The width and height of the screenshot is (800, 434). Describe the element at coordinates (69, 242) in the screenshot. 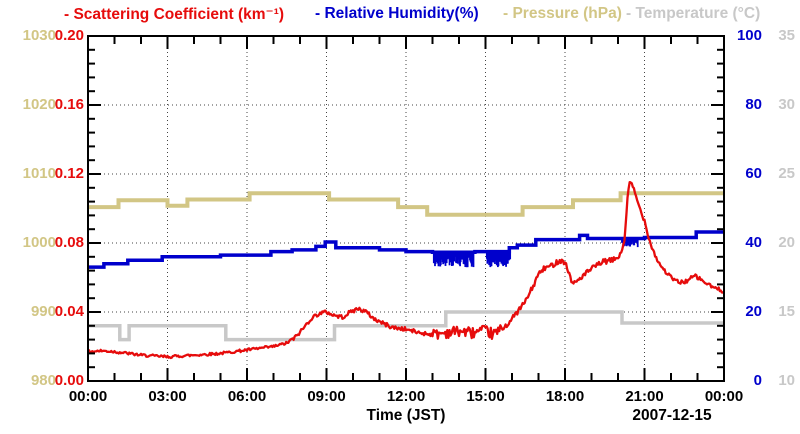

I see `y-tick-scattering: 0.08` at that location.